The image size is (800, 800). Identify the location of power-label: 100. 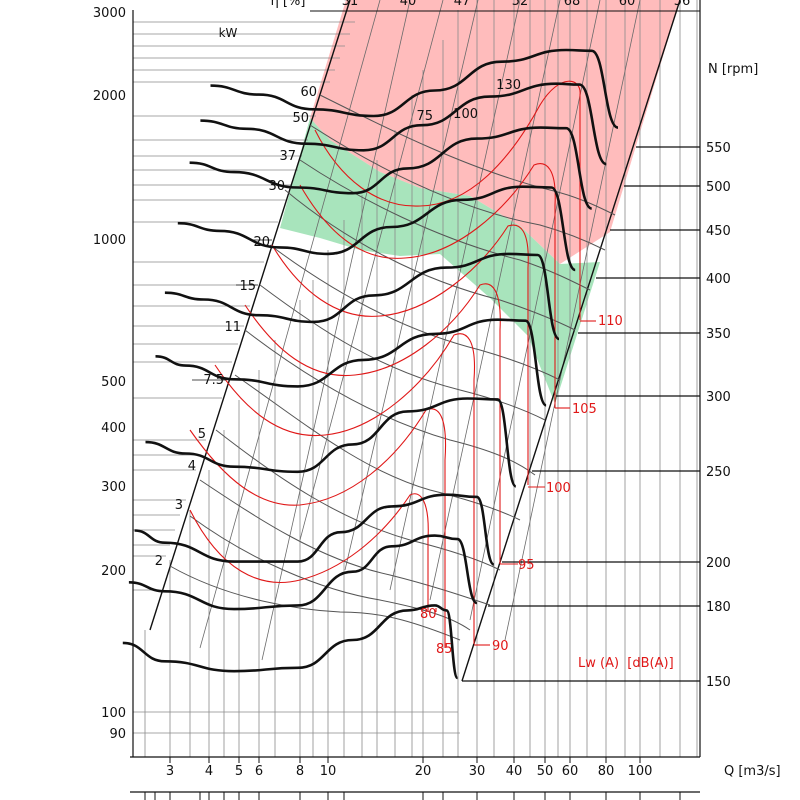
(465, 114).